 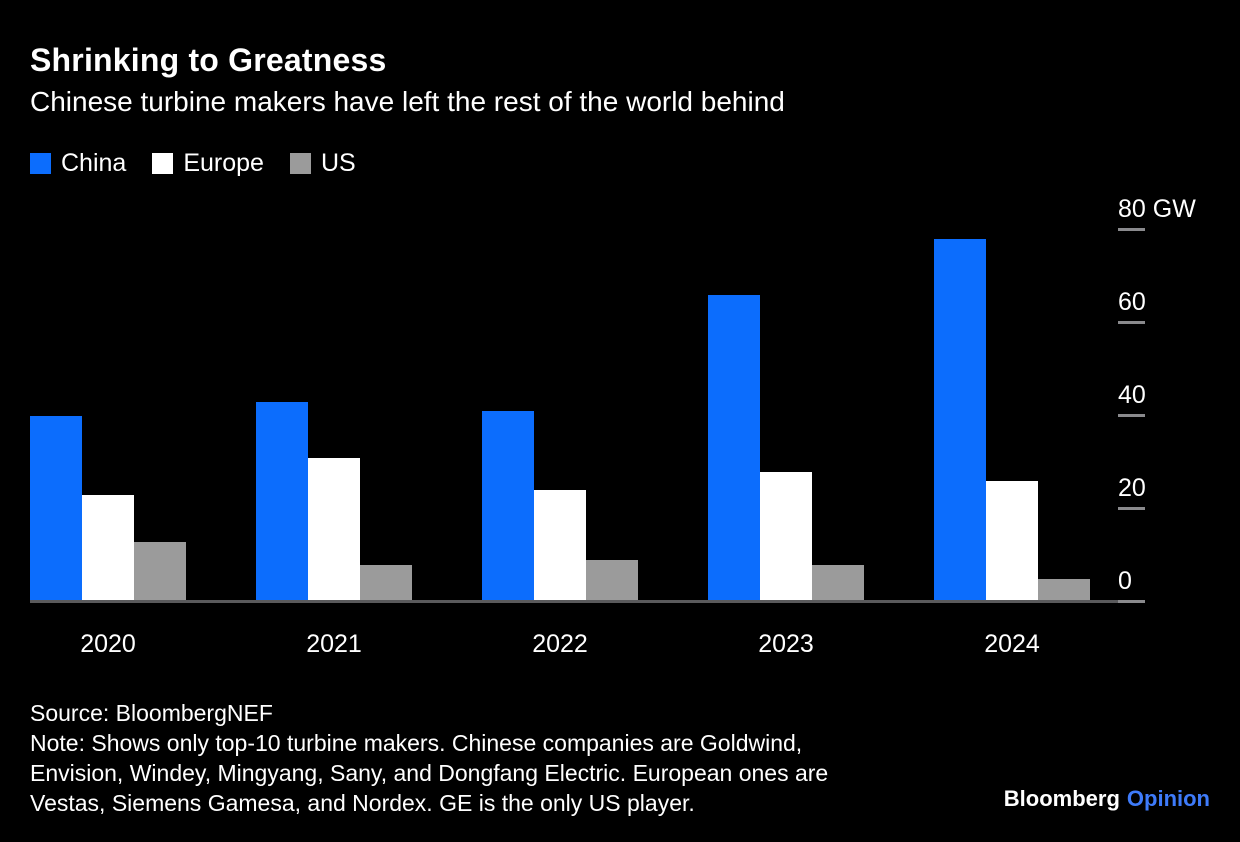 What do you see at coordinates (560, 546) in the screenshot?
I see `bar-europe-2022` at bounding box center [560, 546].